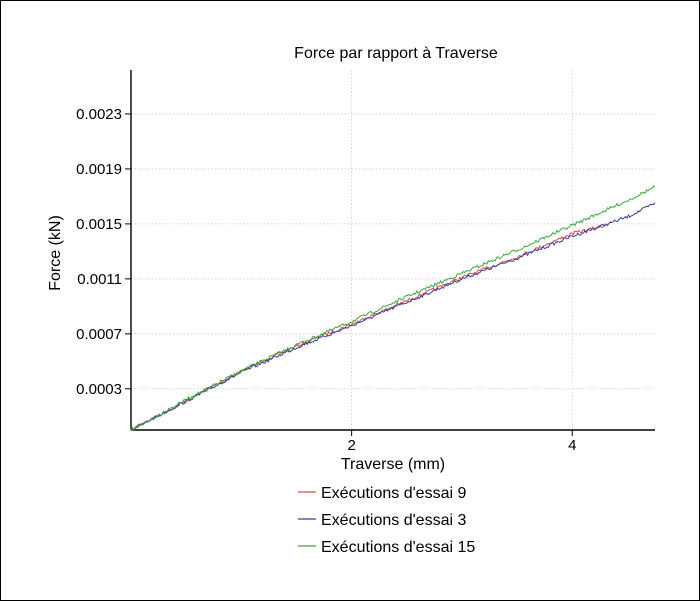  What do you see at coordinates (396, 53) in the screenshot?
I see `chart-title: Force par rapport à Traverse` at bounding box center [396, 53].